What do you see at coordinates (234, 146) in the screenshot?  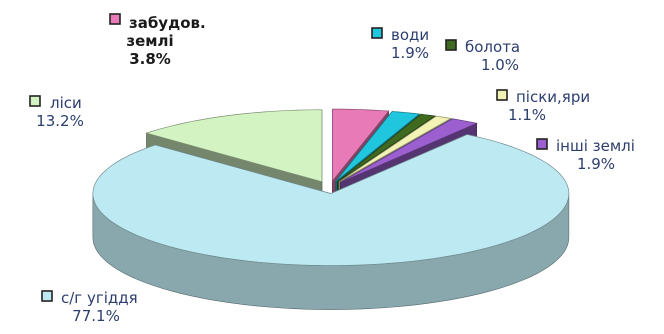 I see `pie-slice-ліси` at bounding box center [234, 146].